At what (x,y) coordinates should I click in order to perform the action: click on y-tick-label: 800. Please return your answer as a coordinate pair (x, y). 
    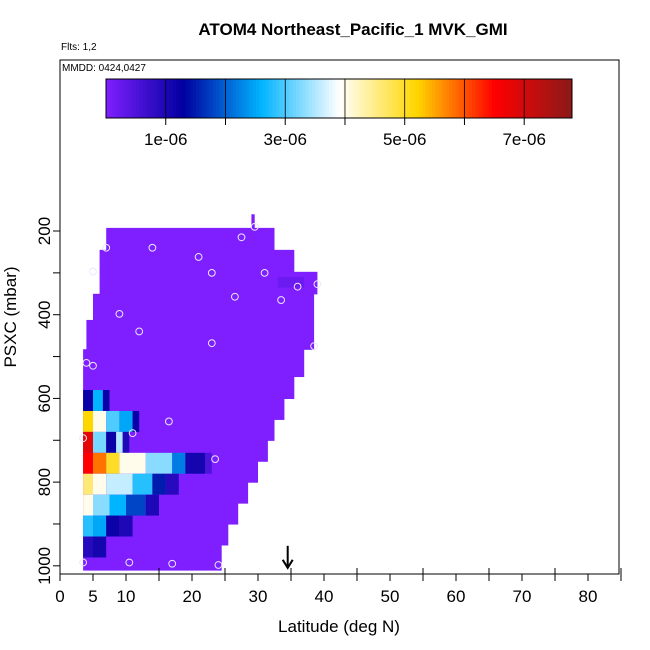
    Looking at the image, I should click on (44, 482).